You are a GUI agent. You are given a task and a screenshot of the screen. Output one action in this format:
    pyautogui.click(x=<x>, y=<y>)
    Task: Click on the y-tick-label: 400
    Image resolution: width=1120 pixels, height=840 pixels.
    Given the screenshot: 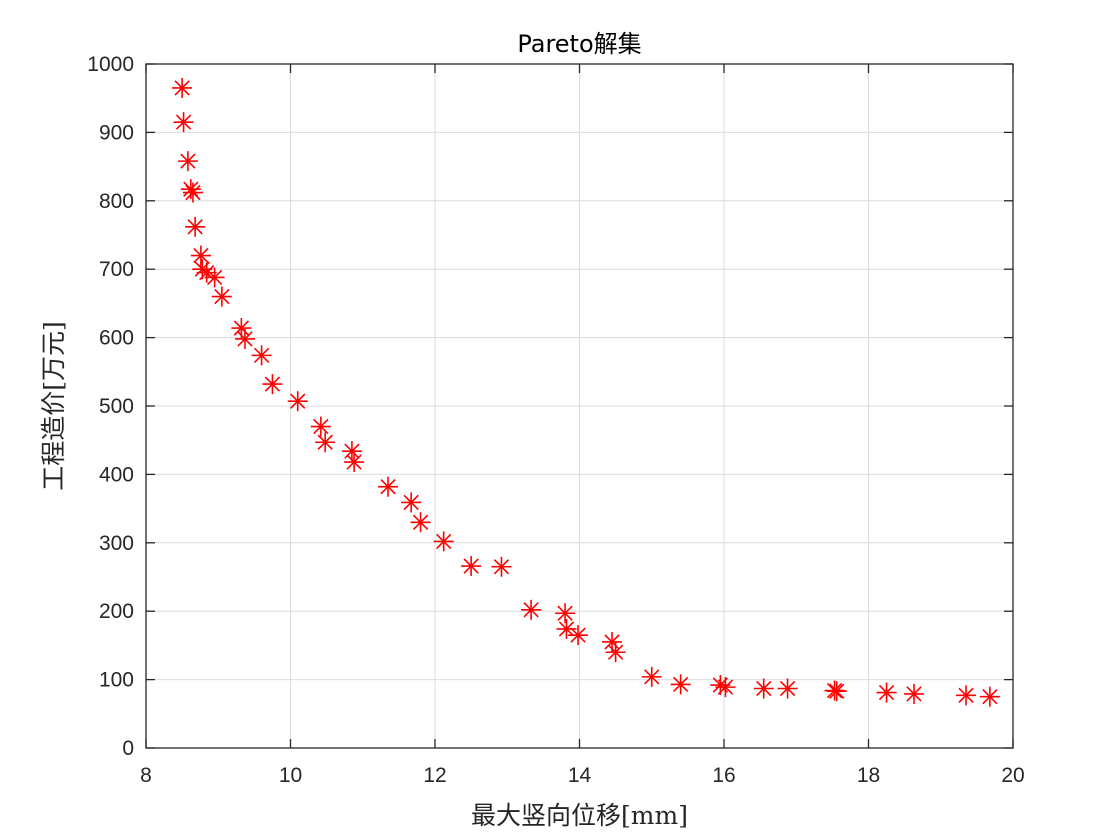 What is the action you would take?
    pyautogui.click(x=116, y=474)
    